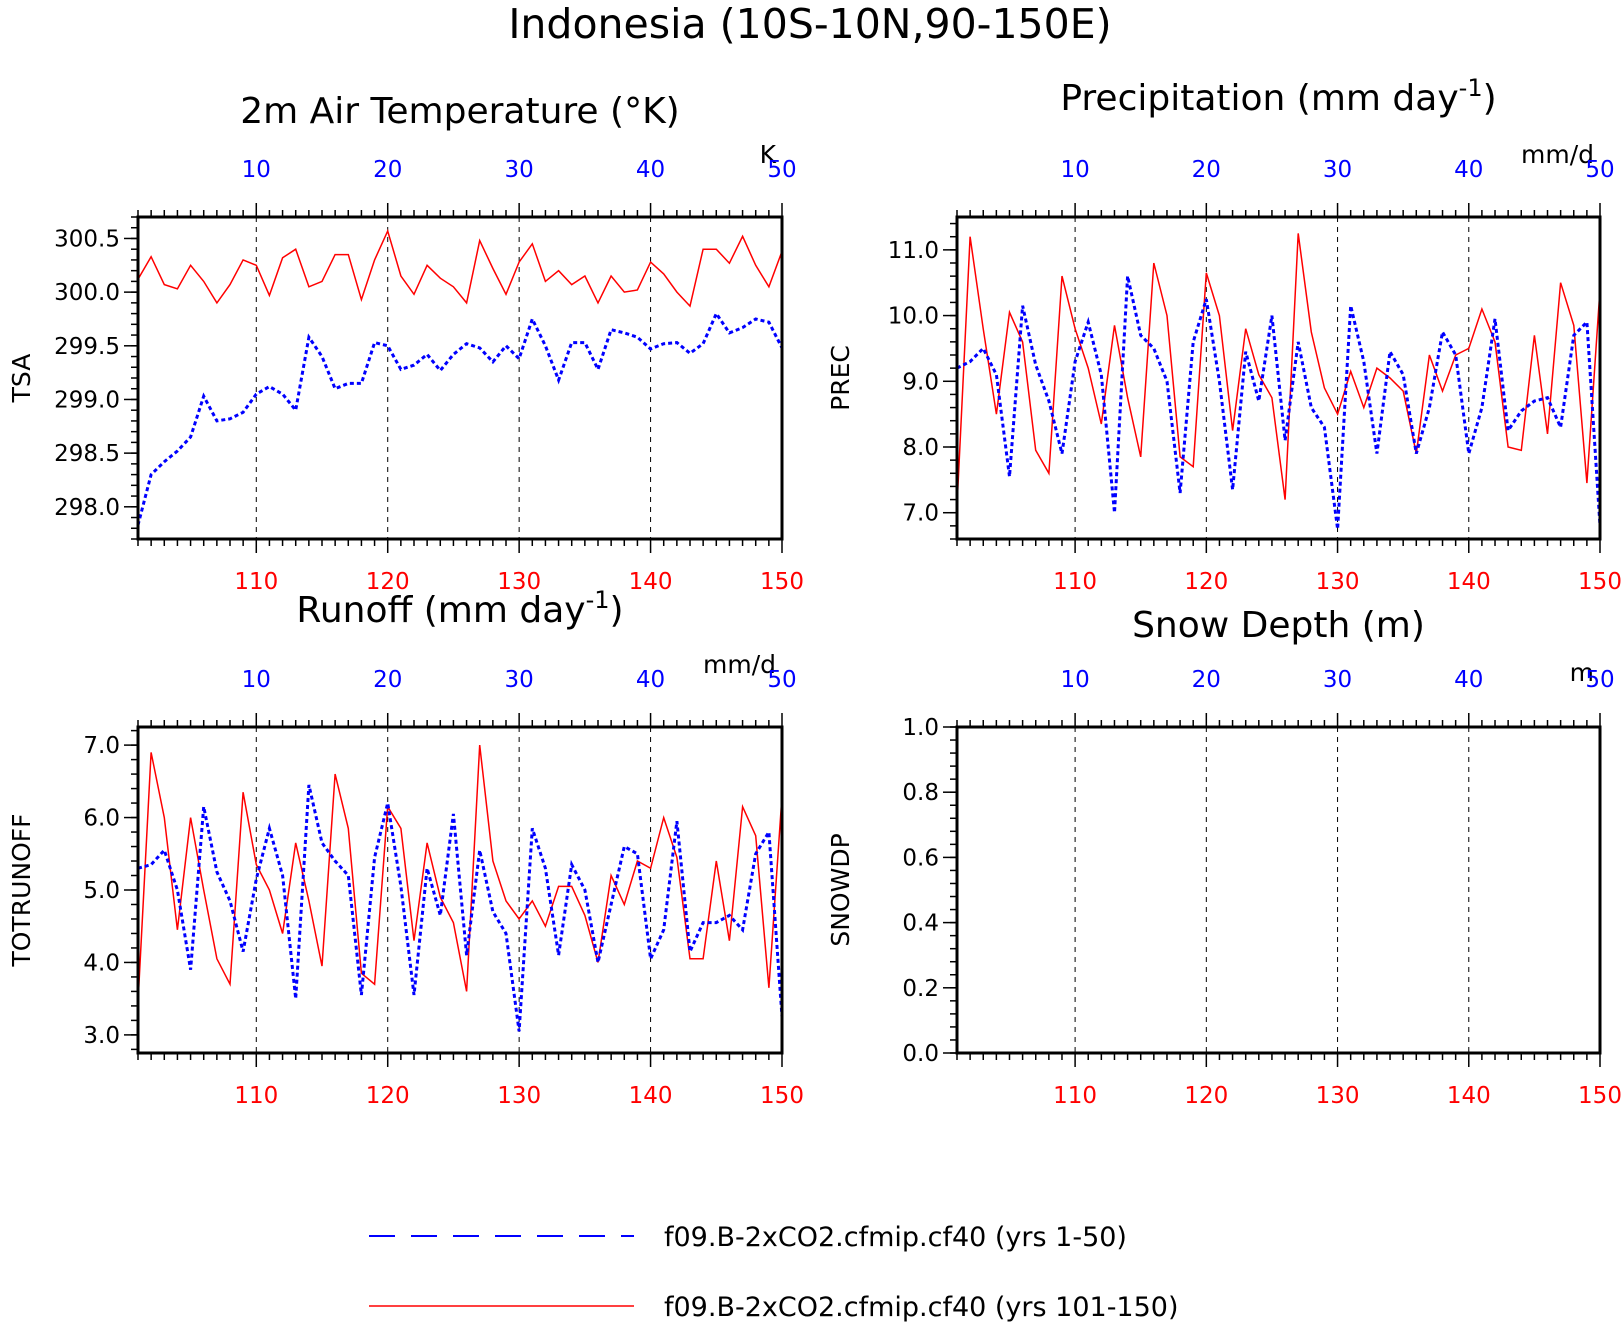 This screenshot has height=1324, width=1621. Describe the element at coordinates (459, 111) in the screenshot. I see `panel-title: 2m Air Temperature (°K)` at that location.